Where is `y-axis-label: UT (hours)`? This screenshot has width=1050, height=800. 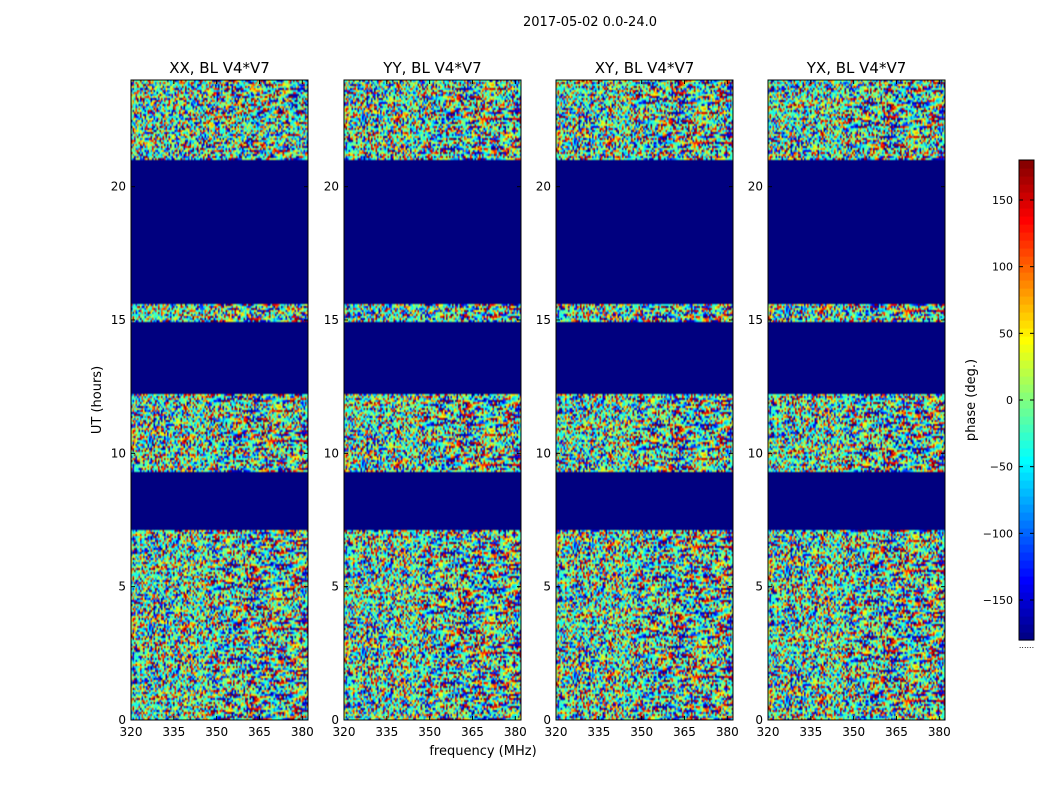 y-axis-label: UT (hours) is located at coordinates (97, 400).